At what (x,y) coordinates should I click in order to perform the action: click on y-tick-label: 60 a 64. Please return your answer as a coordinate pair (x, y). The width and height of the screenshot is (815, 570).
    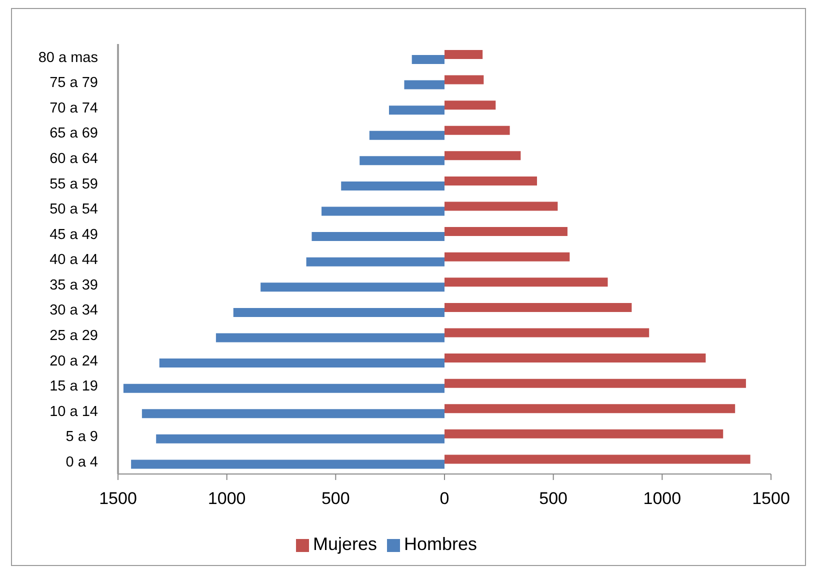
    Looking at the image, I should click on (74, 158).